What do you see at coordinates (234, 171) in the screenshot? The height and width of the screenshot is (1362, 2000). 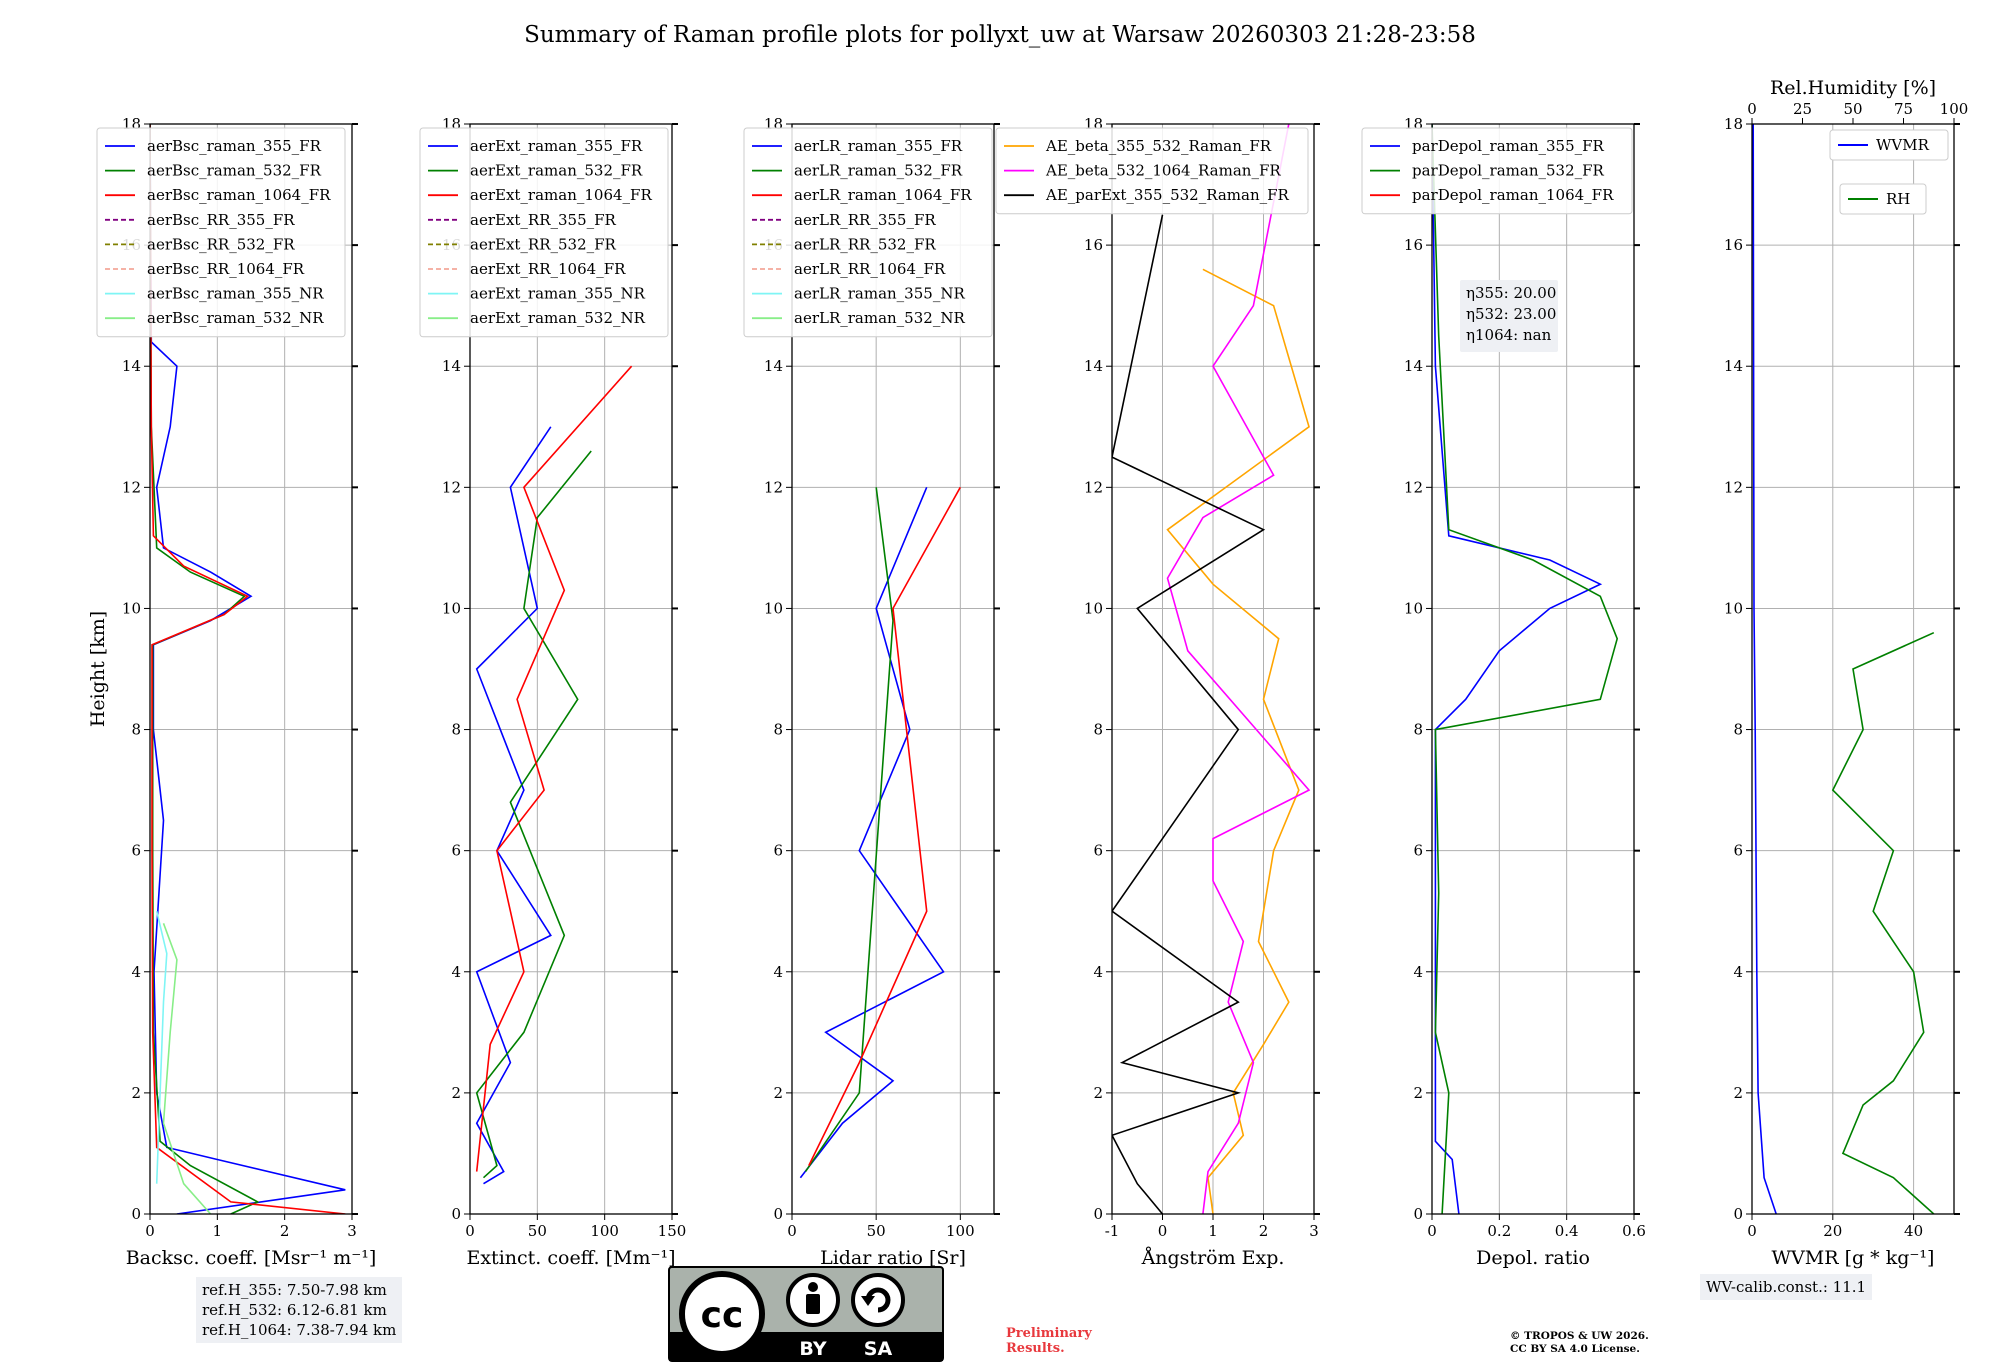 I see `legend-label: aerBsc_raman_532_FR` at bounding box center [234, 171].